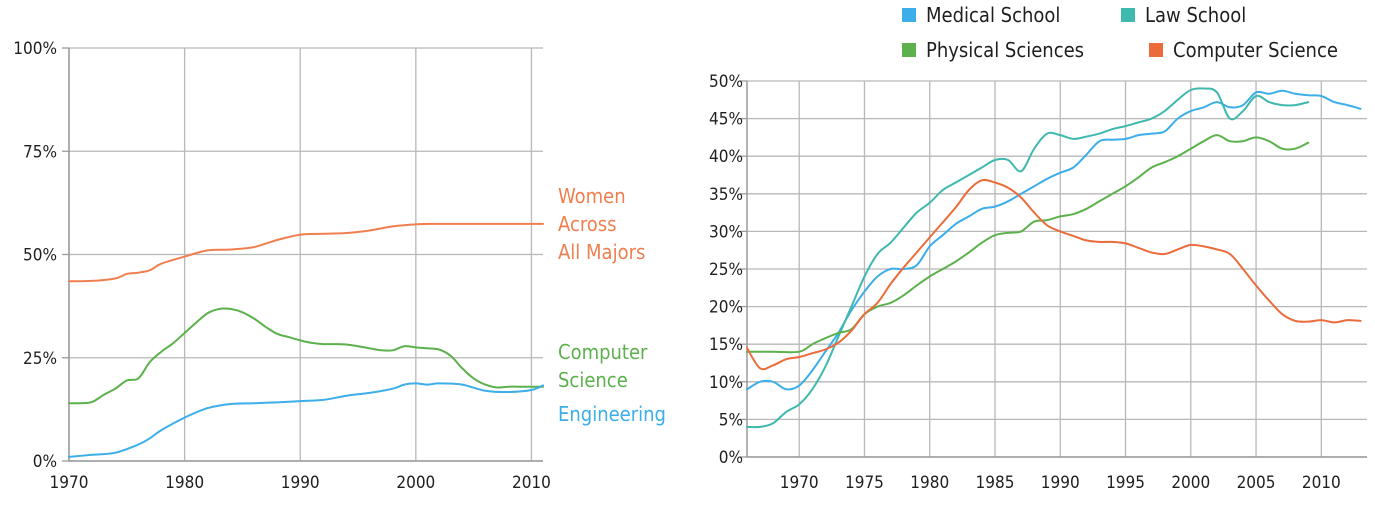 The width and height of the screenshot is (1375, 514). What do you see at coordinates (726, 232) in the screenshot?
I see `y-tick-label: 30%` at bounding box center [726, 232].